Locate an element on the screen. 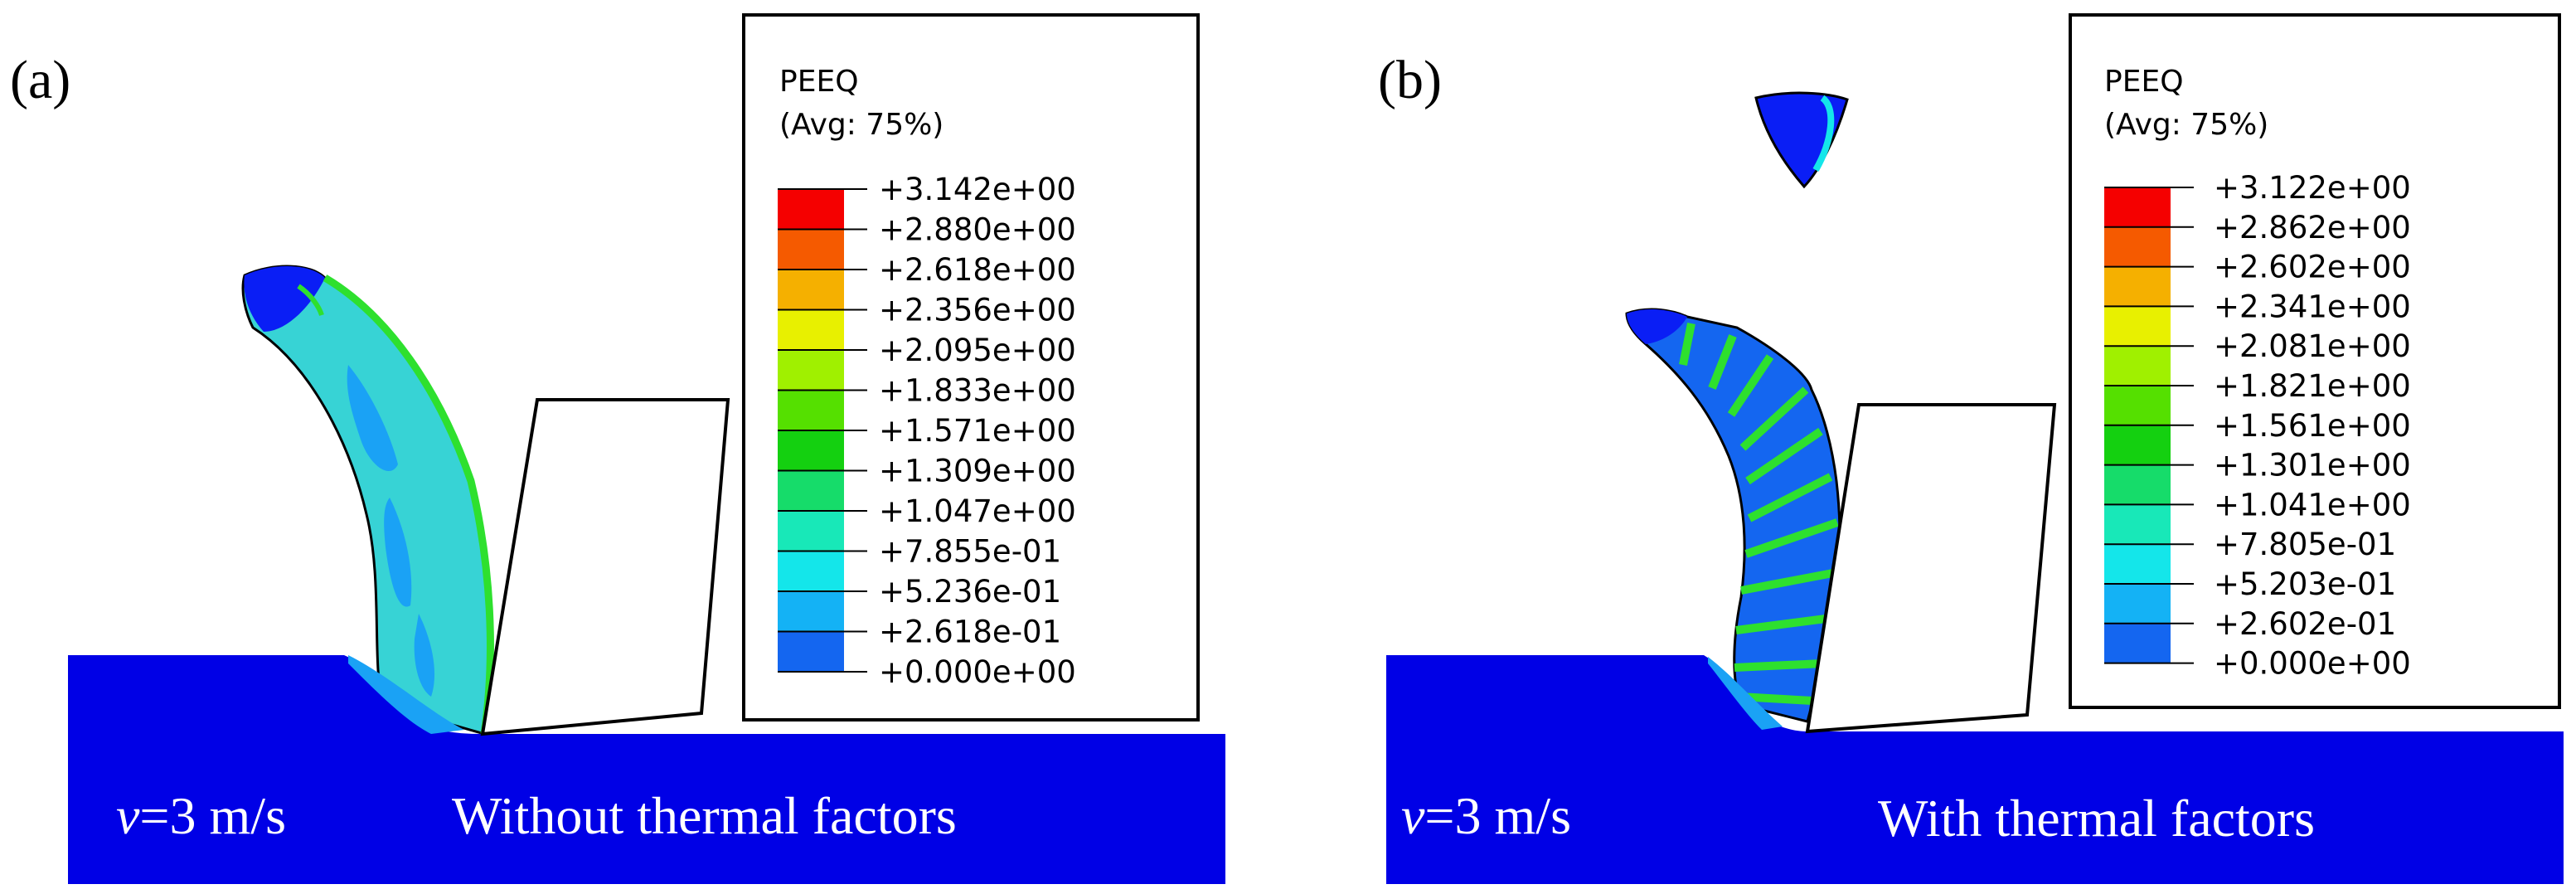 This screenshot has height=894, width=2576. legend-tick-label: +3.142e+00 is located at coordinates (977, 189).